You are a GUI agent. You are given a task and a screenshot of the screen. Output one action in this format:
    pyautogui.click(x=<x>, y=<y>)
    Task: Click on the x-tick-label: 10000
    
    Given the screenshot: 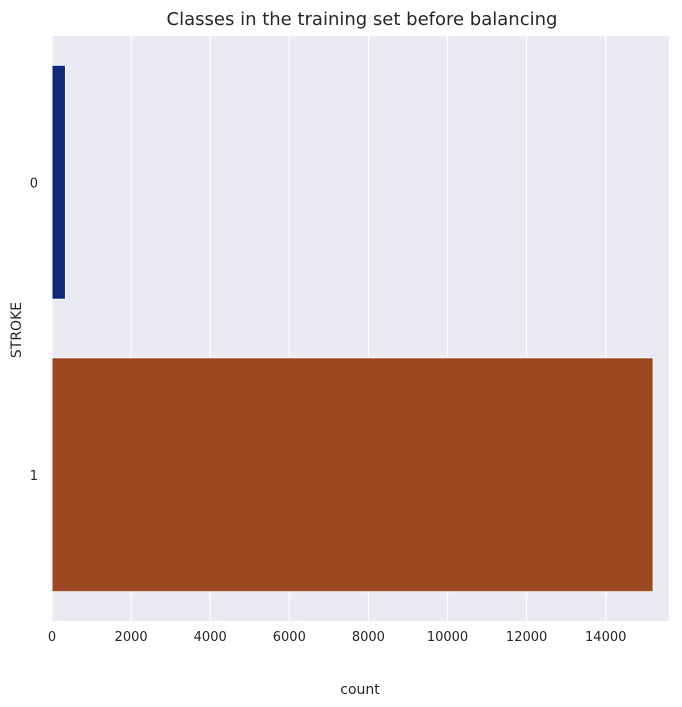 What is the action you would take?
    pyautogui.click(x=447, y=637)
    